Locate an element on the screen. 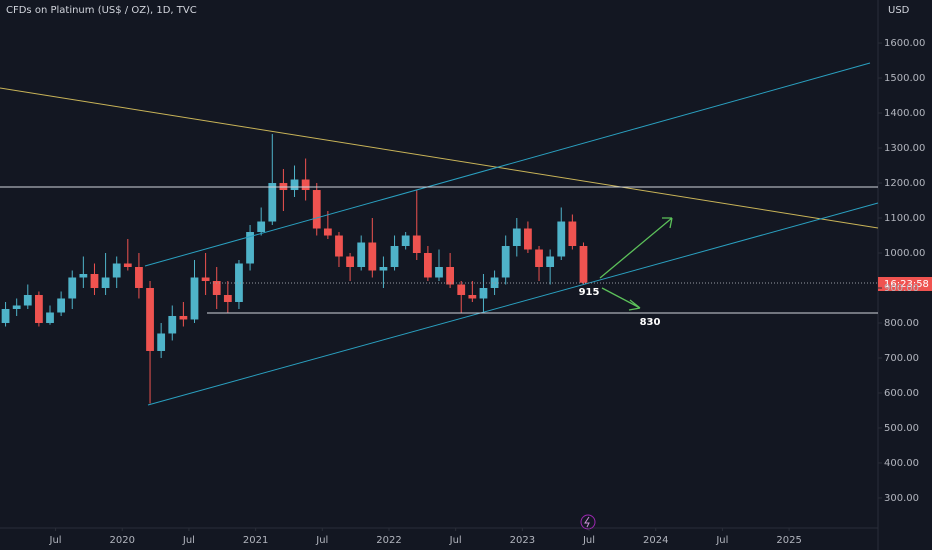 The height and width of the screenshot is (550, 932). y-tick-label: 500.00 is located at coordinates (901, 428).